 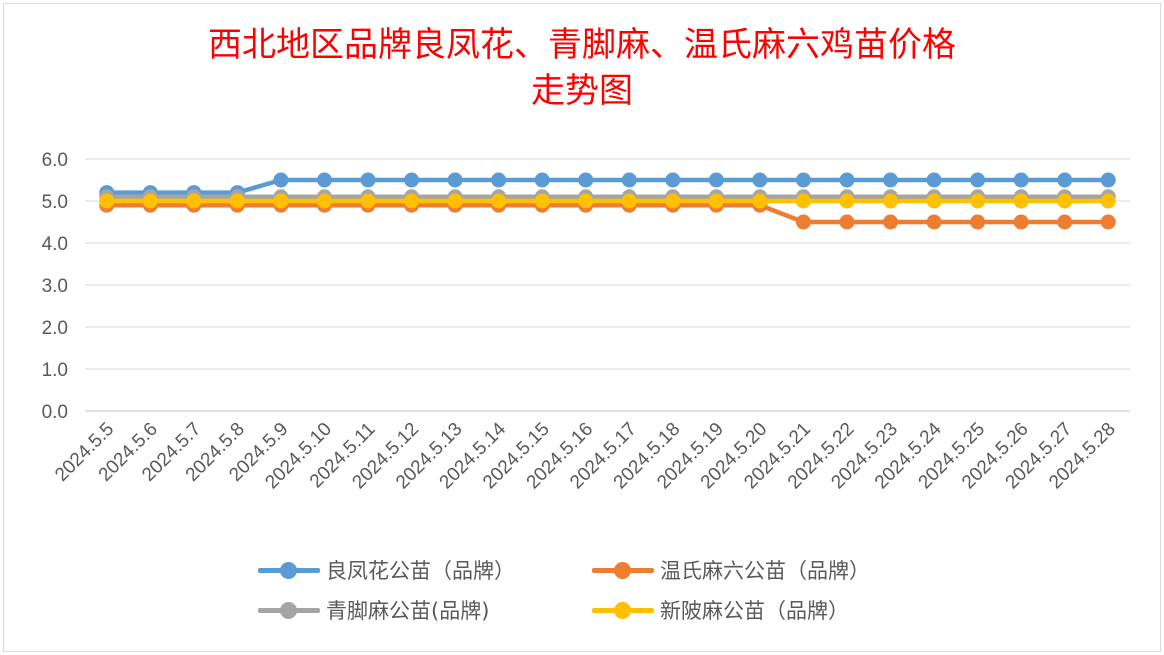 What do you see at coordinates (55, 328) in the screenshot?
I see `y-tick-label: 2.0` at bounding box center [55, 328].